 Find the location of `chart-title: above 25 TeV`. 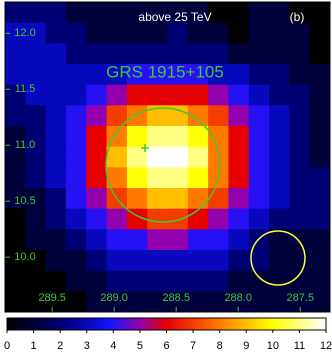

chart-title: above 25 TeV is located at coordinates (174, 17).